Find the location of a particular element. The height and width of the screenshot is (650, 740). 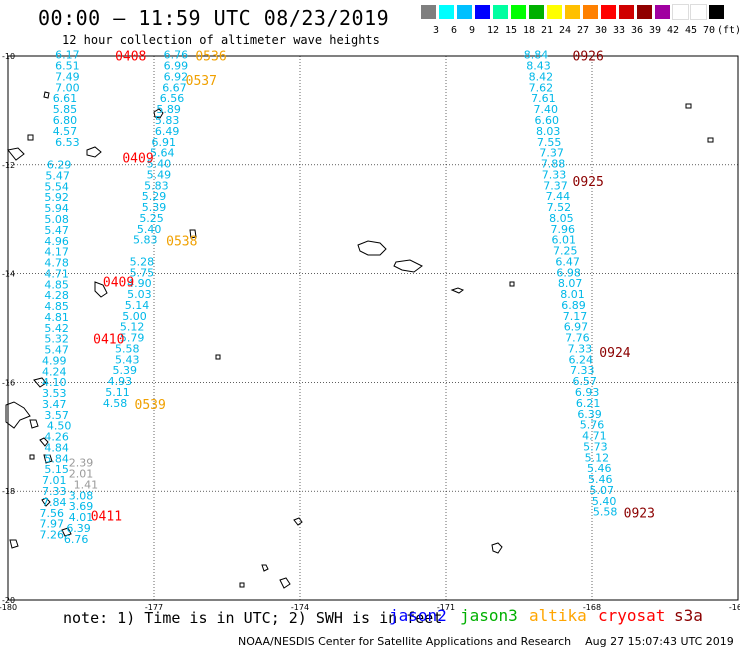

island-b is located at coordinates (497, 548).